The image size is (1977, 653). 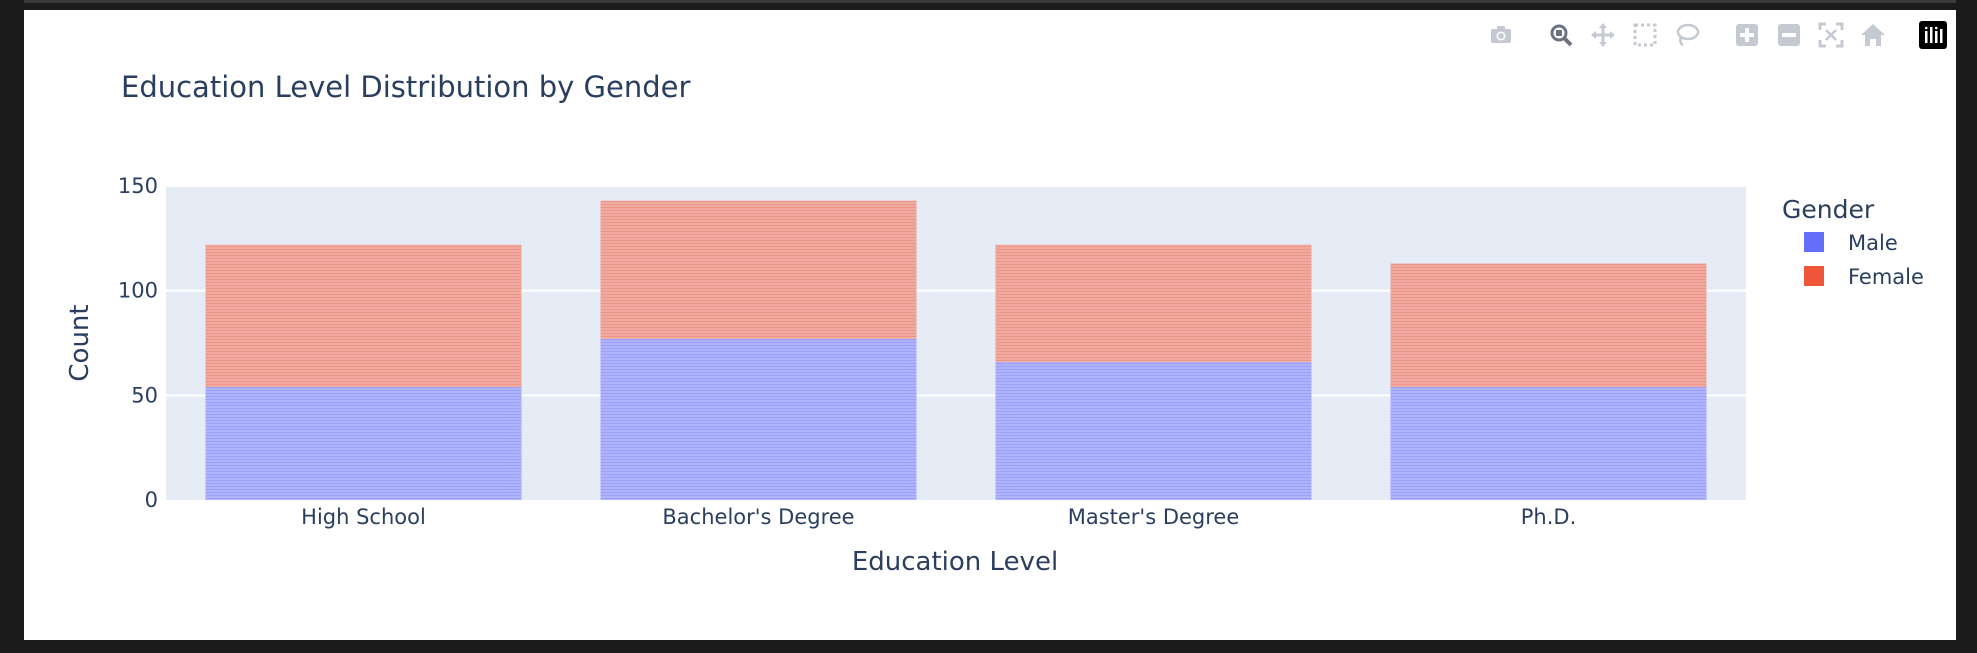 I want to click on legend-item-male: Male, so click(x=1851, y=243).